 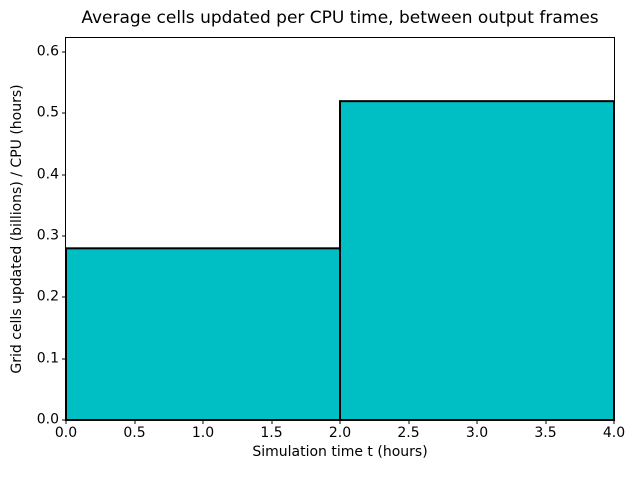 I want to click on x-tick-label: 3.0, so click(x=477, y=433).